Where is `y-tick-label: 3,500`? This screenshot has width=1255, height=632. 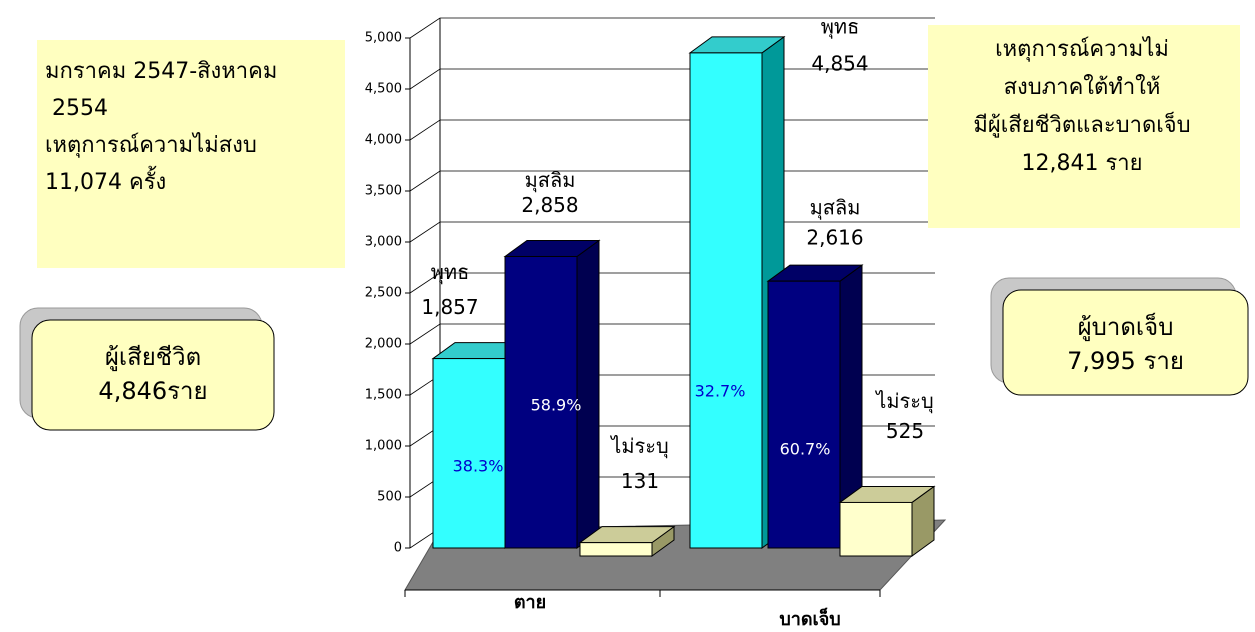
y-tick-label: 3,500 is located at coordinates (383, 191).